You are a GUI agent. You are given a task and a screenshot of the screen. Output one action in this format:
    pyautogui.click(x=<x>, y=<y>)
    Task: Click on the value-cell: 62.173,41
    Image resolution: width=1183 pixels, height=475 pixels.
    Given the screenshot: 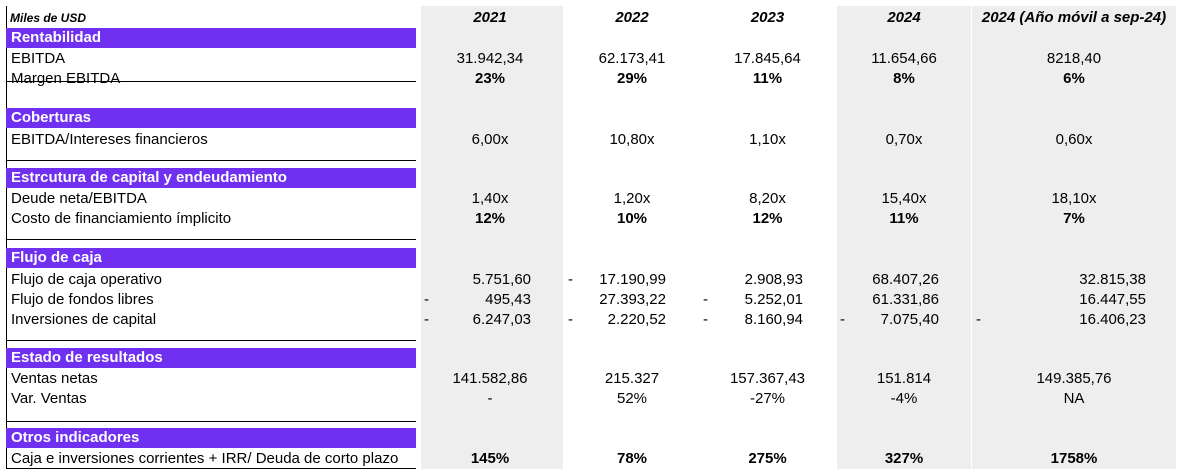 What is the action you would take?
    pyautogui.click(x=632, y=58)
    